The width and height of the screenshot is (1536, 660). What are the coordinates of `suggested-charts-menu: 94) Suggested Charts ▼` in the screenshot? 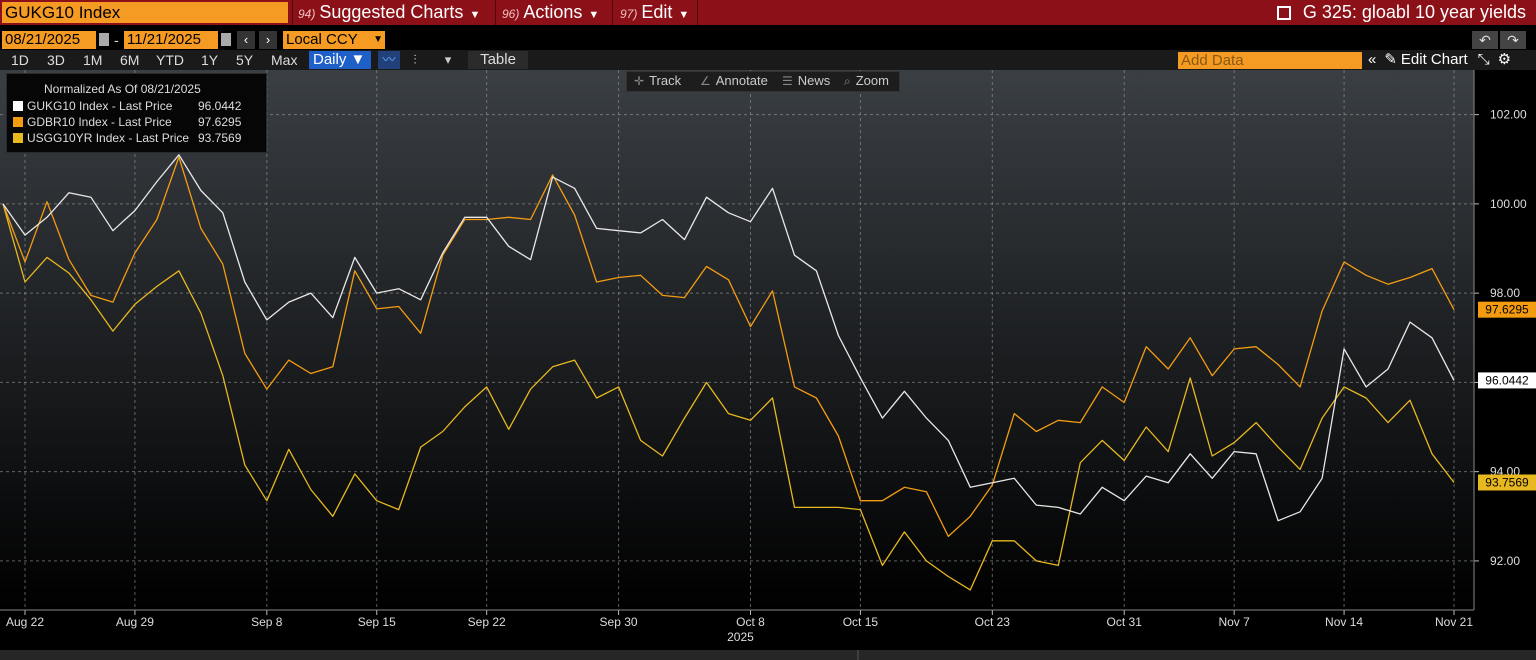 It's located at (389, 12).